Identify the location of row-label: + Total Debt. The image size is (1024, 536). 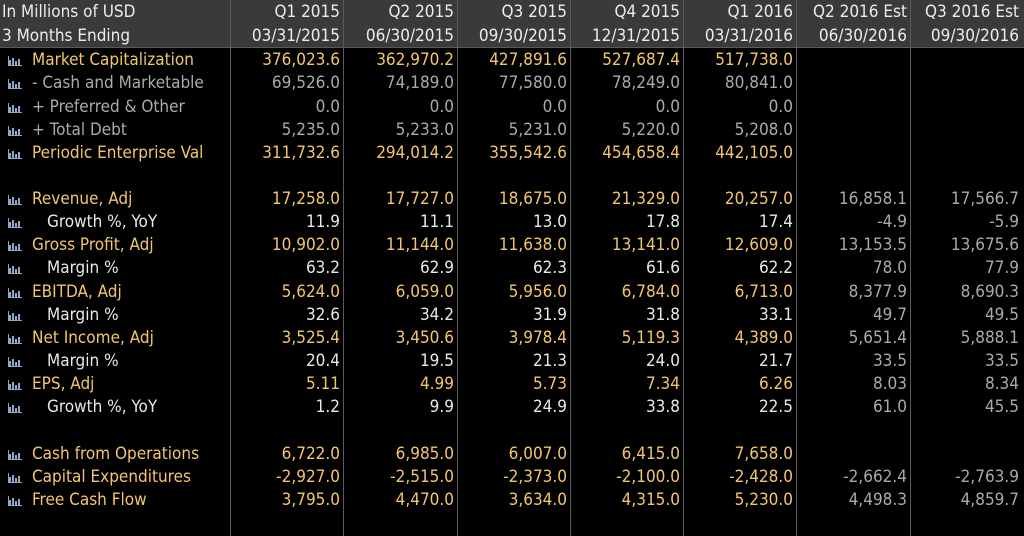
(79, 130).